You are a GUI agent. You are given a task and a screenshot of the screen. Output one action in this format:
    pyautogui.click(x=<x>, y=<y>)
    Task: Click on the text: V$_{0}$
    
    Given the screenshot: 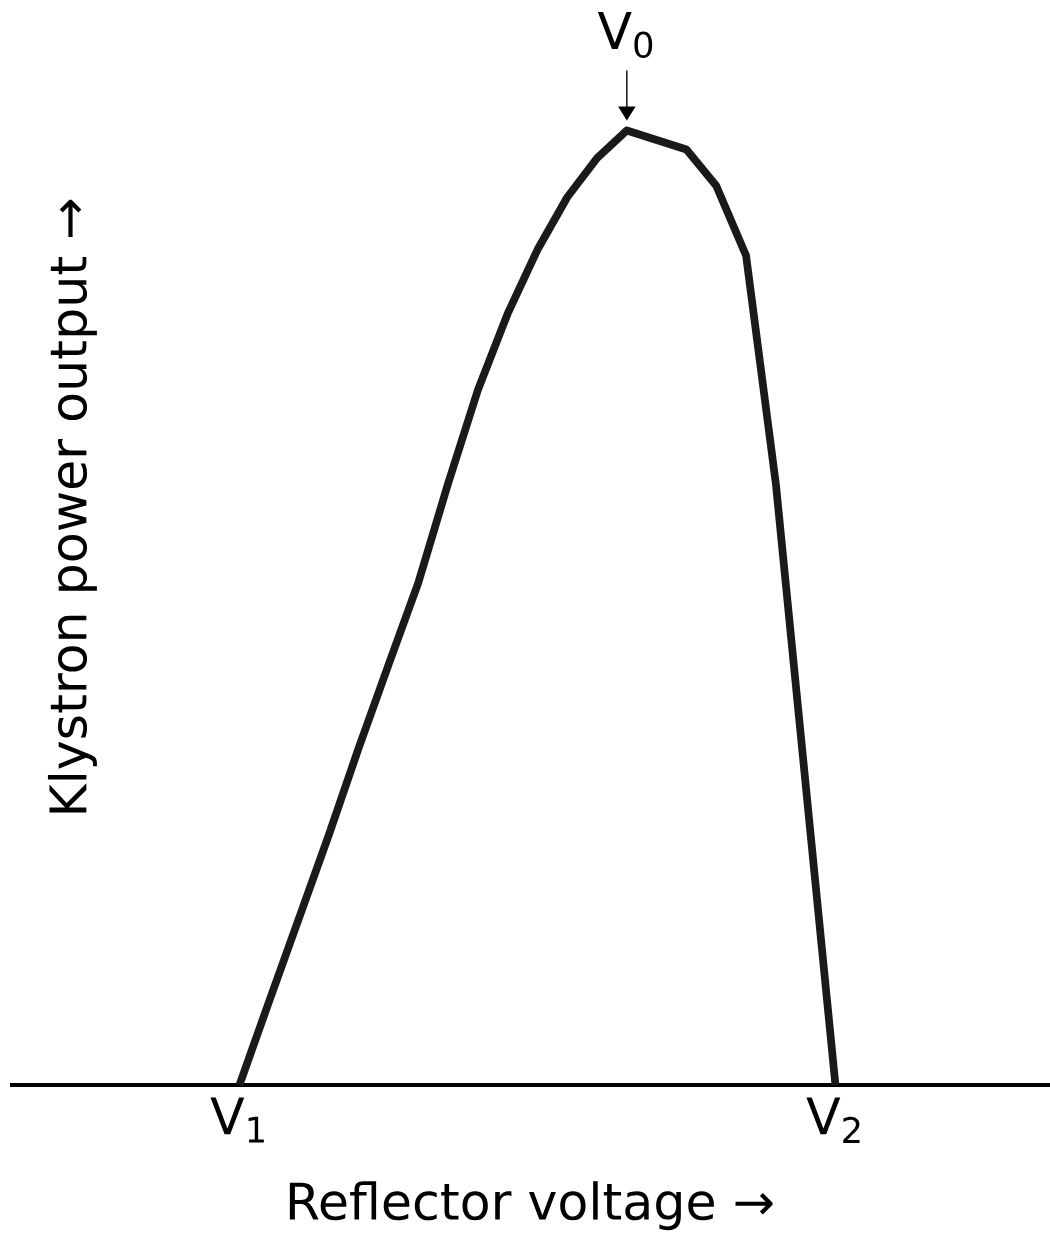 What is the action you would take?
    pyautogui.click(x=625, y=35)
    